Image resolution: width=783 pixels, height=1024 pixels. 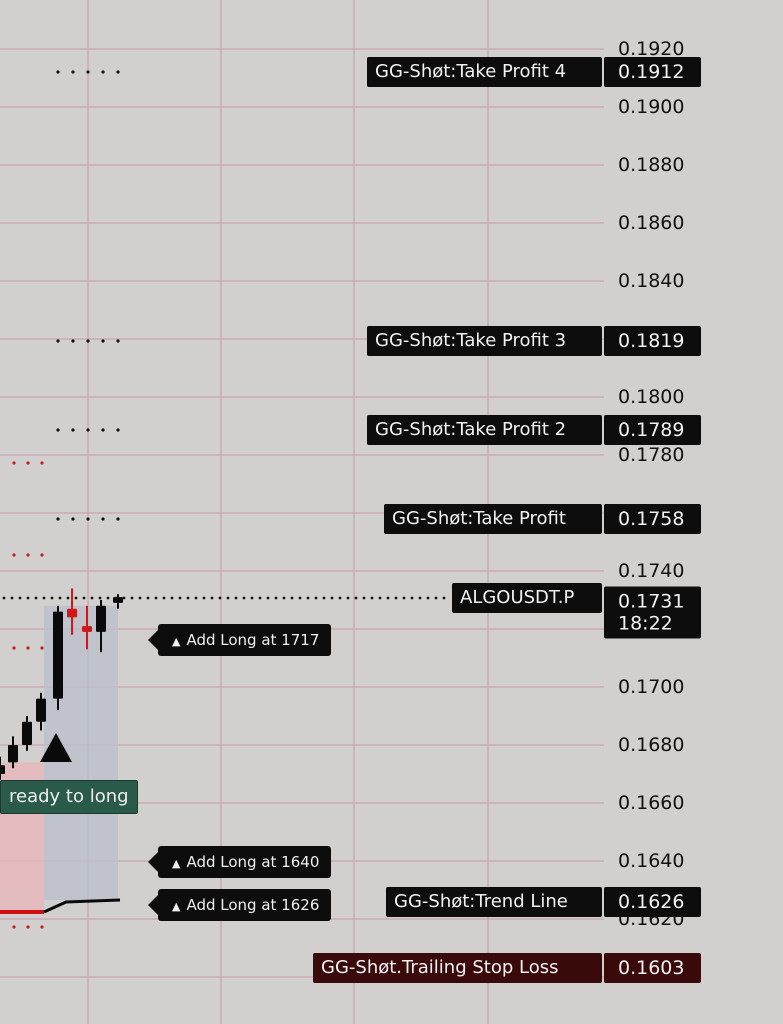 What do you see at coordinates (527, 598) in the screenshot?
I see `symbol-label: ALGOUSDT.P` at bounding box center [527, 598].